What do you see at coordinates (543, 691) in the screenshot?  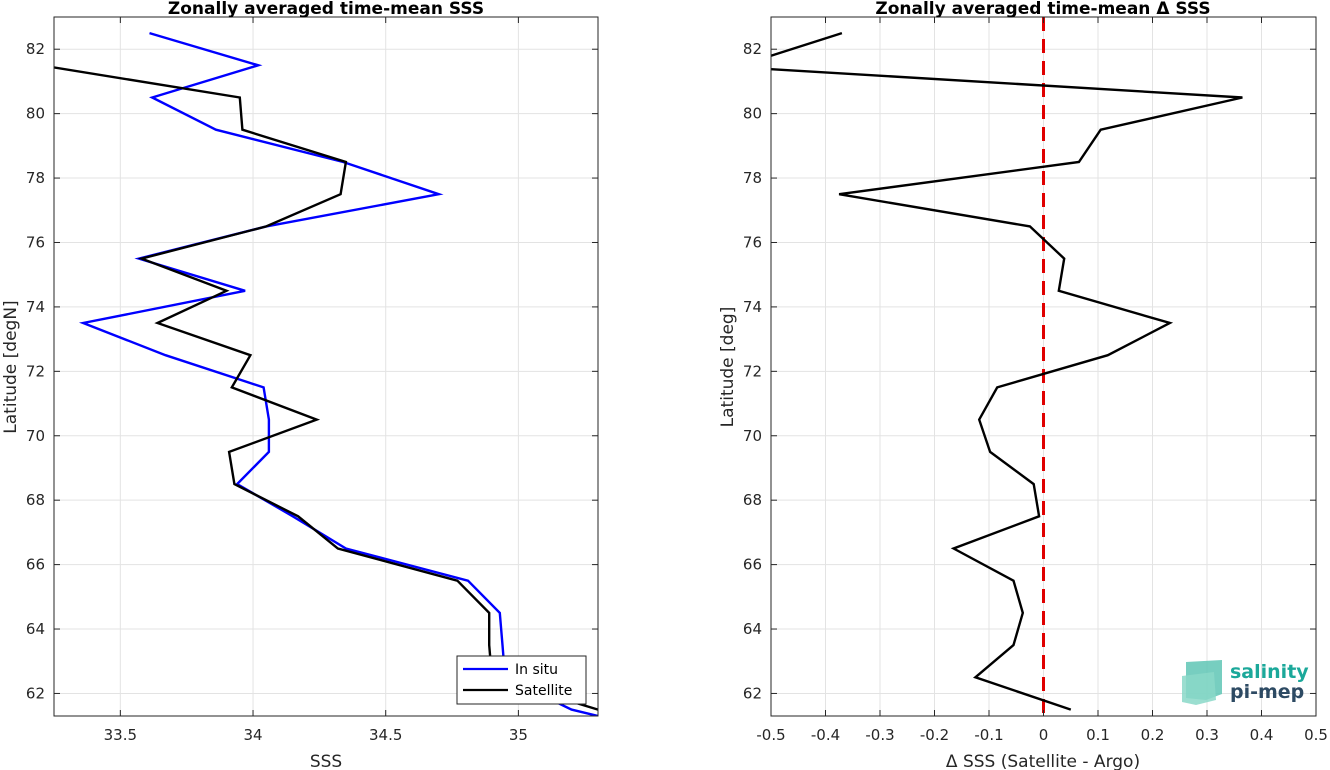 I see `legend-label-satellite: Satellite` at bounding box center [543, 691].